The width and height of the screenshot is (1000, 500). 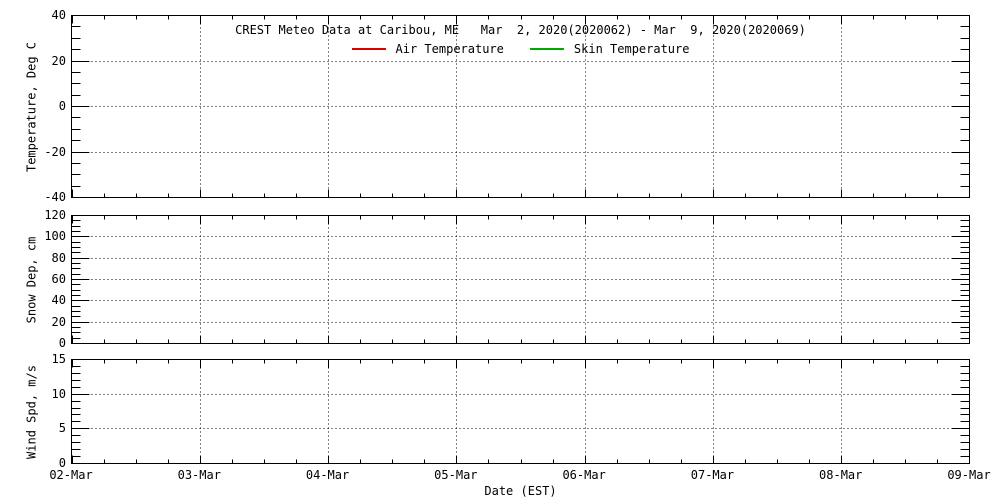 I want to click on legend-item-air-temperature: Air Temperature, so click(x=427, y=49).